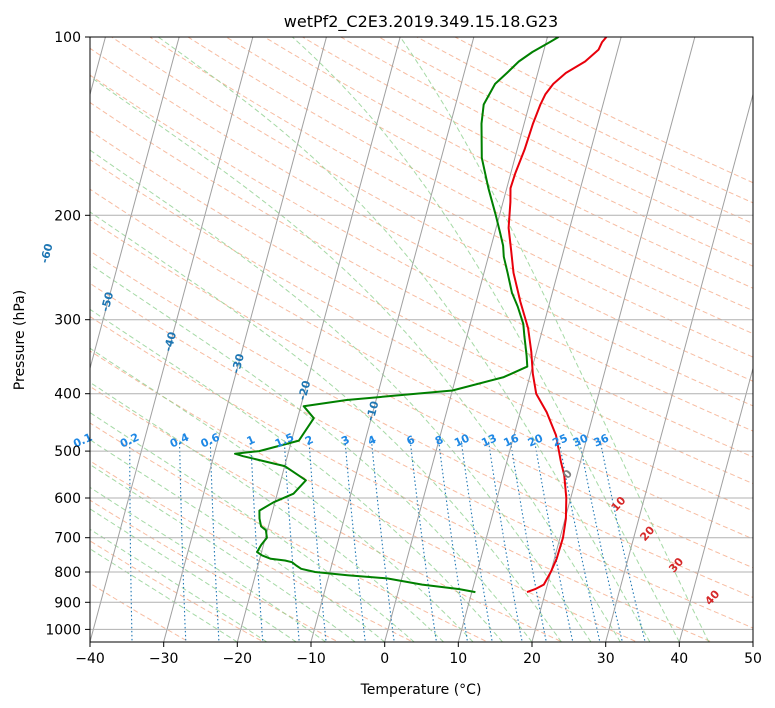  I want to click on mixing-ratio-label: 20, so click(536, 440).